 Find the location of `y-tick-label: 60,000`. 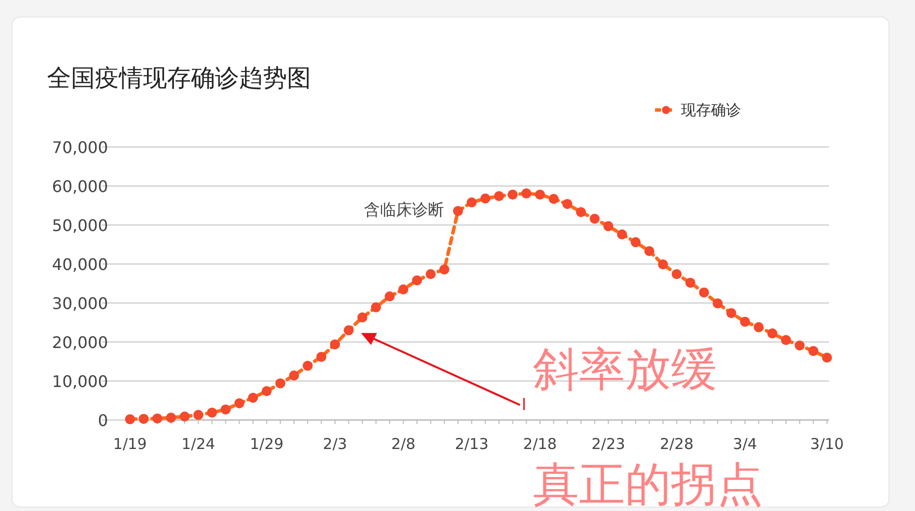

y-tick-label: 60,000 is located at coordinates (80, 186).